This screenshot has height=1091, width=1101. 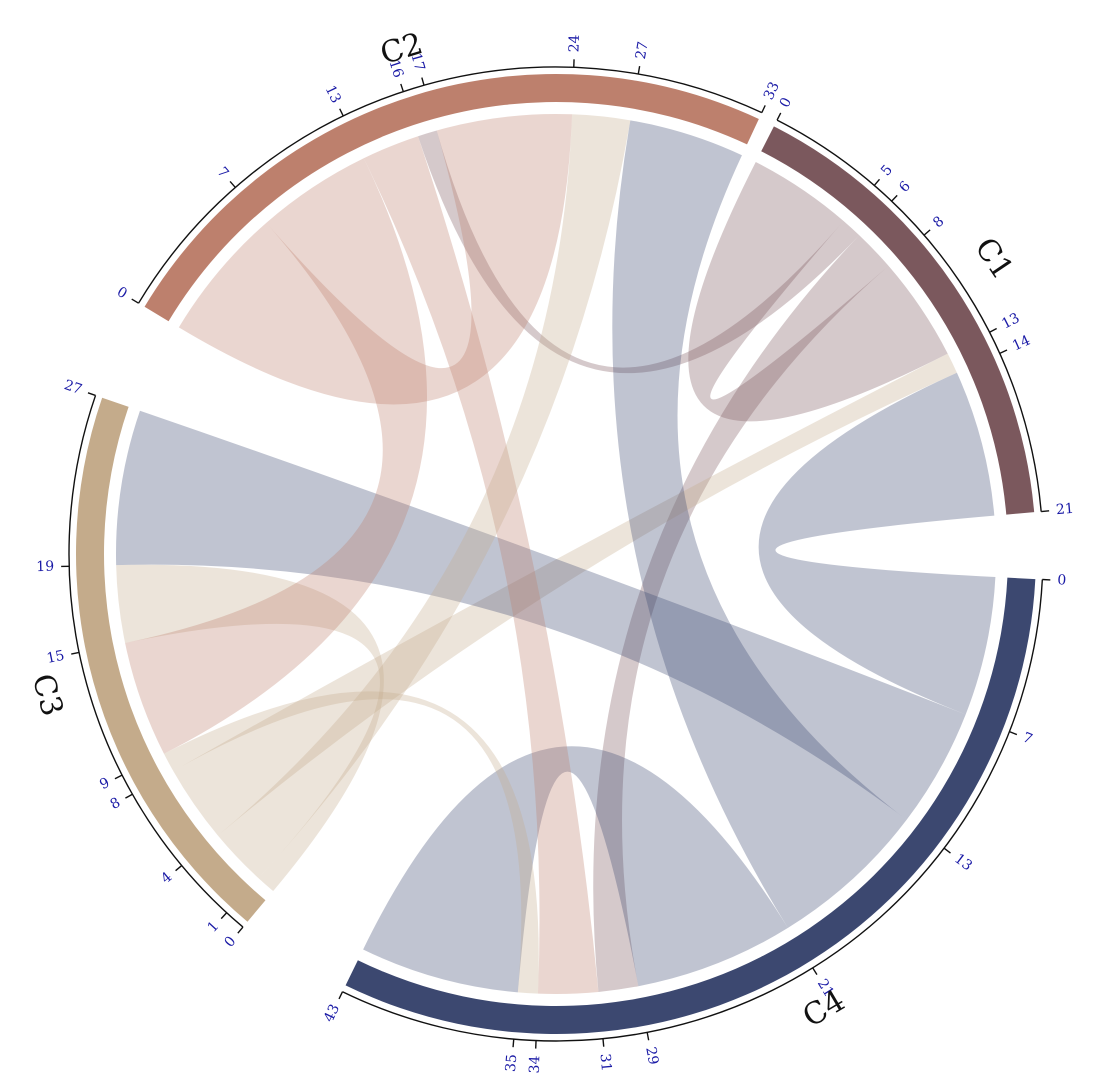 What do you see at coordinates (47, 695) in the screenshot?
I see `group-label-c3: C3` at bounding box center [47, 695].